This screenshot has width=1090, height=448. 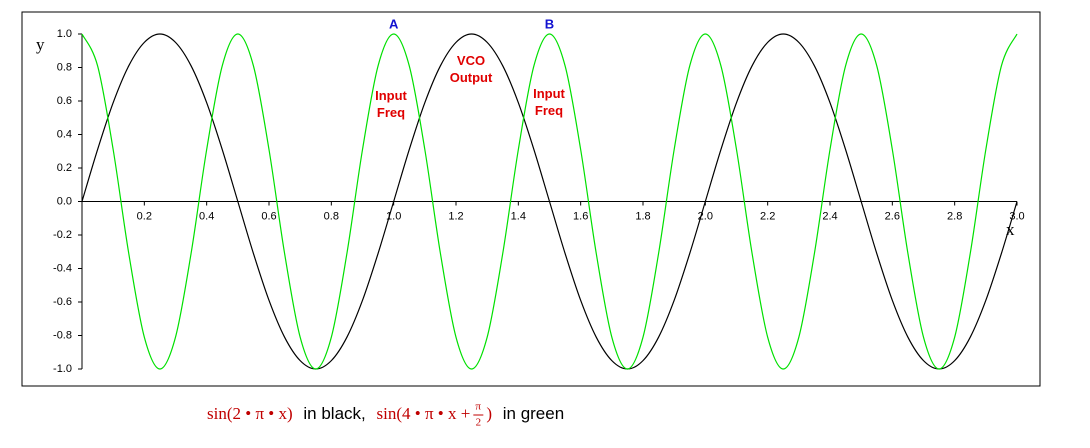 What do you see at coordinates (954, 216) in the screenshot?
I see `x-tick-label: 2.8` at bounding box center [954, 216].